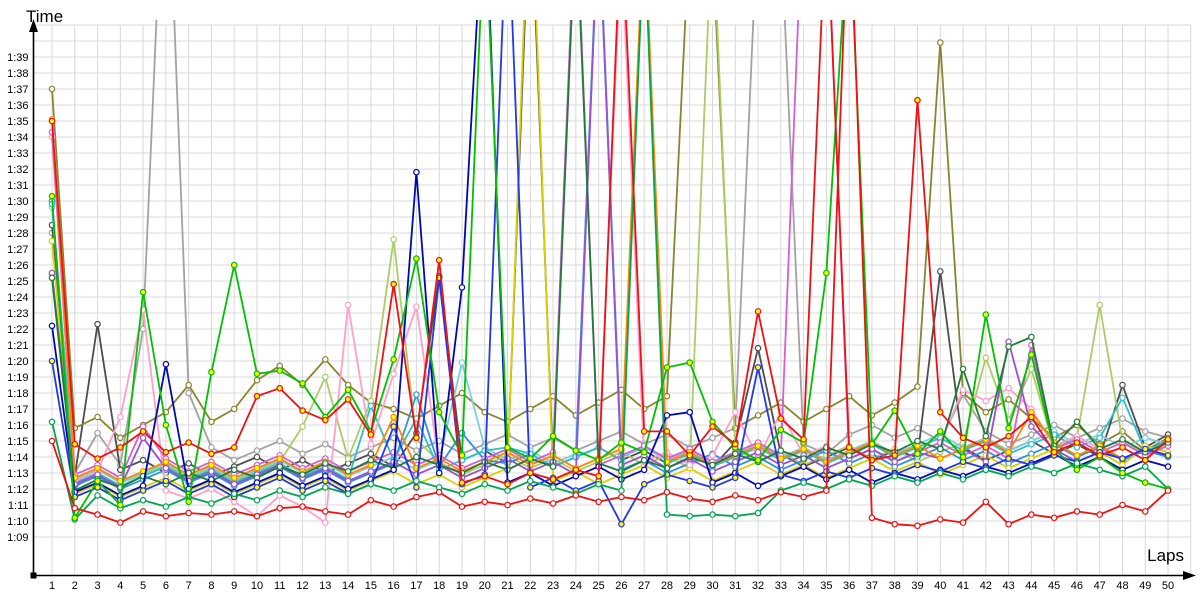 The image size is (1200, 600). What do you see at coordinates (120, 586) in the screenshot?
I see `svg-text: 4` at bounding box center [120, 586].